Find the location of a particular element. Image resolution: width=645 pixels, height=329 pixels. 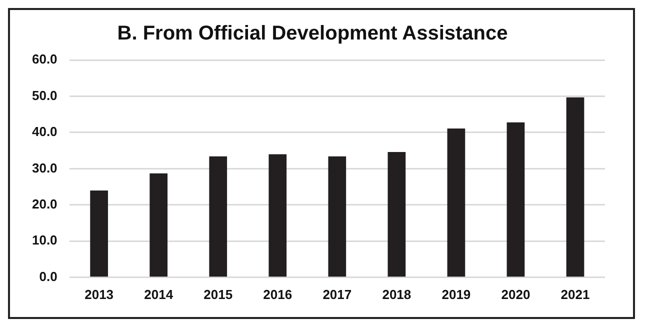

x-tick-label: 2020 is located at coordinates (515, 294).